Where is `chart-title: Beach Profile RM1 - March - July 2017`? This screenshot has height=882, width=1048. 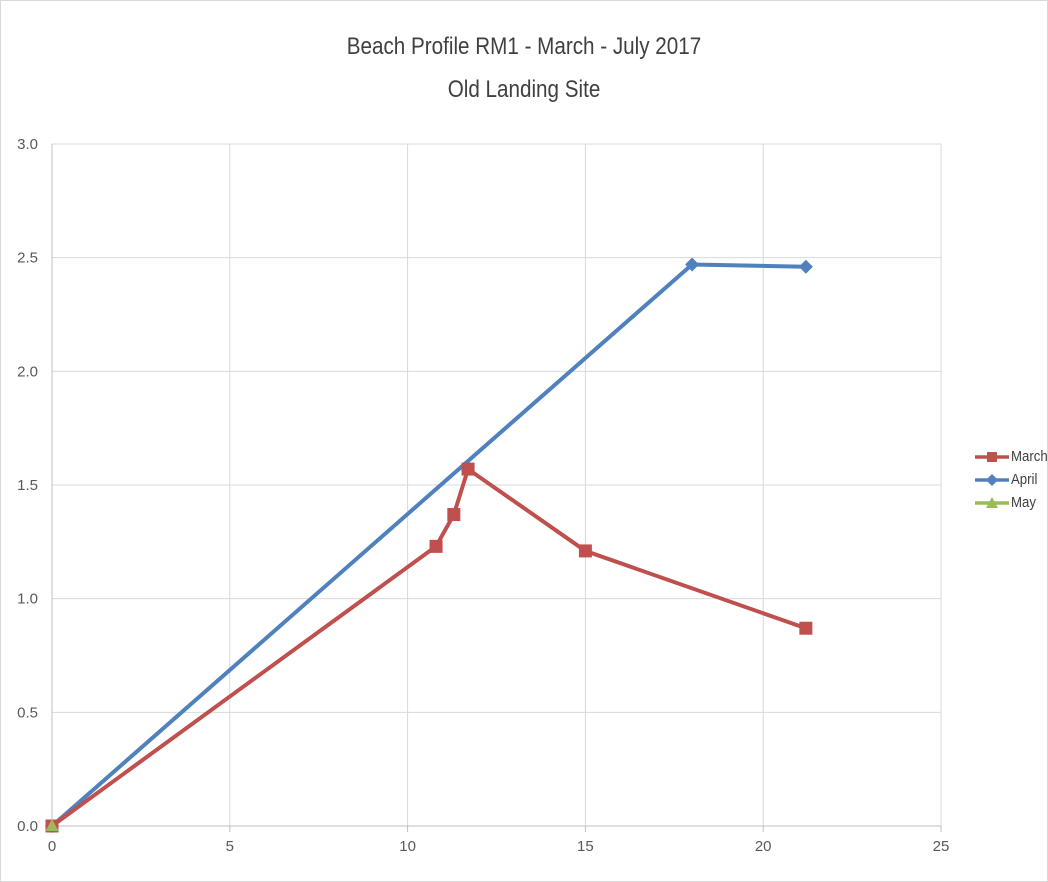
chart-title: Beach Profile RM1 - March - July 2017 is located at coordinates (524, 46).